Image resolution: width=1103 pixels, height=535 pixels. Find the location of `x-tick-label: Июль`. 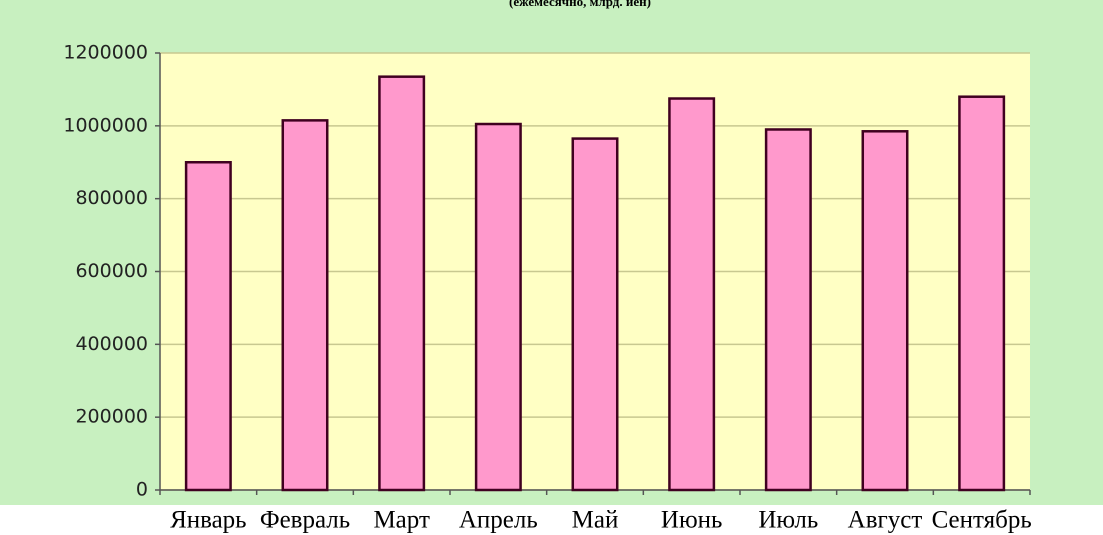

x-tick-label: Июль is located at coordinates (788, 520).